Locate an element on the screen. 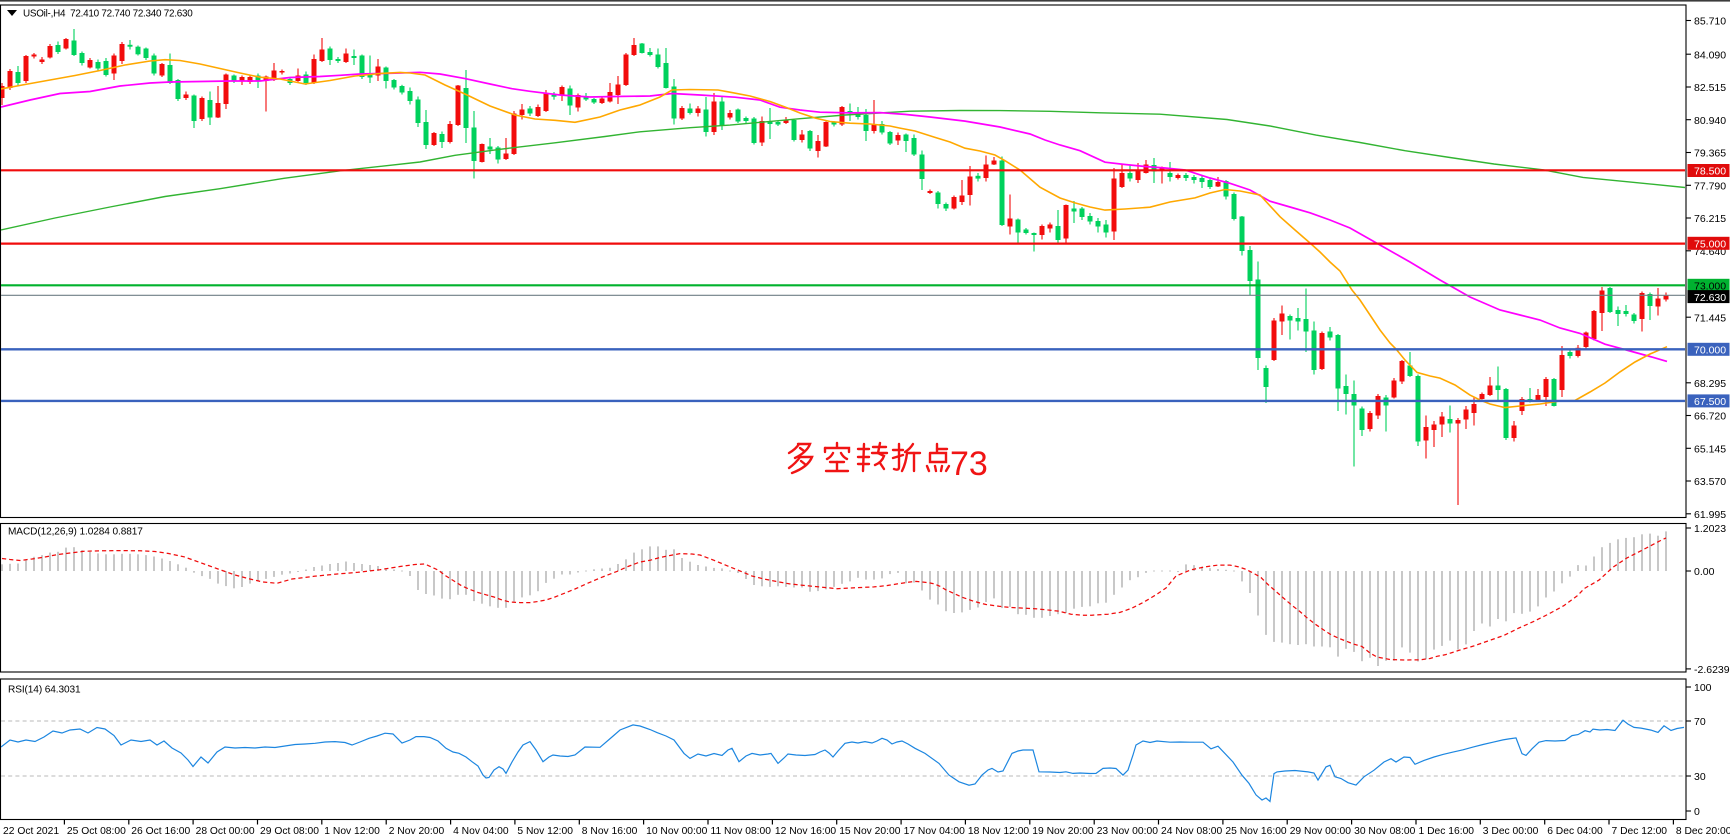  svg-text: 12 Nov 16:00 is located at coordinates (806, 831).